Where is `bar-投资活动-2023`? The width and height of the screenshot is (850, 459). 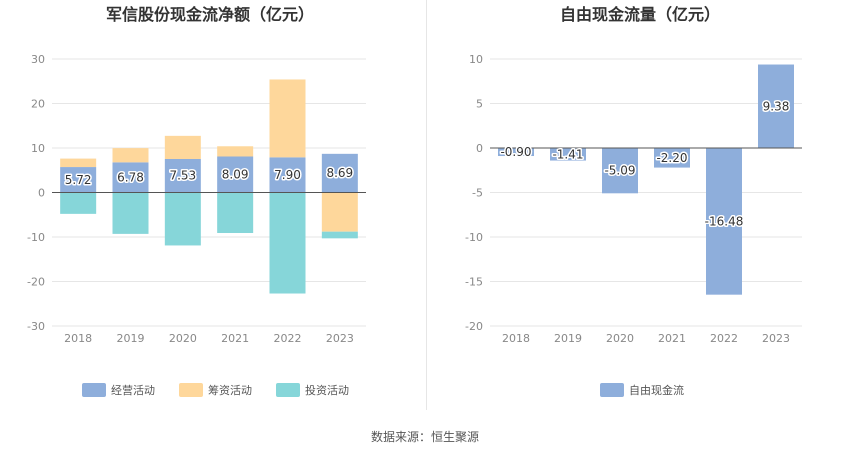
bar-投资活动-2023 is located at coordinates (339, 235).